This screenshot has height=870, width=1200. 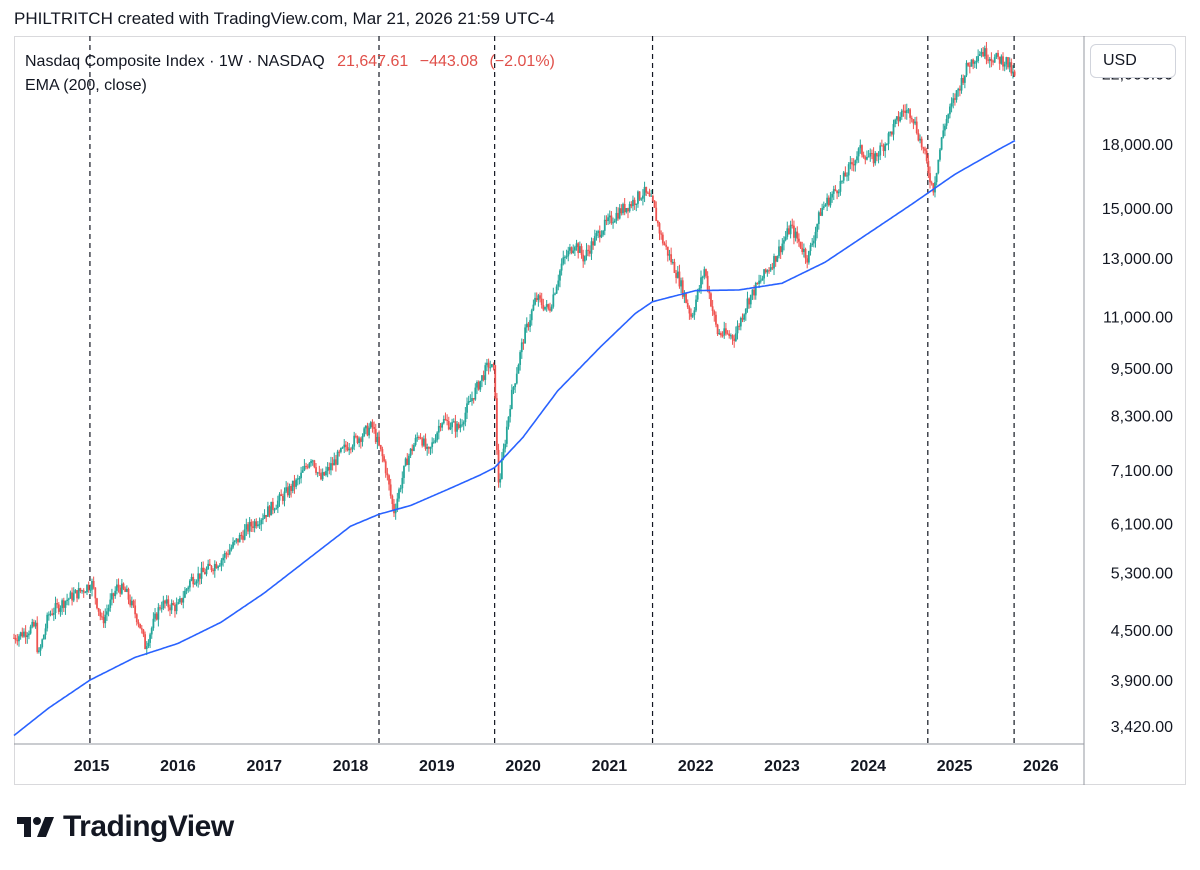 What do you see at coordinates (1133, 61) in the screenshot?
I see `currency-selector: USD` at bounding box center [1133, 61].